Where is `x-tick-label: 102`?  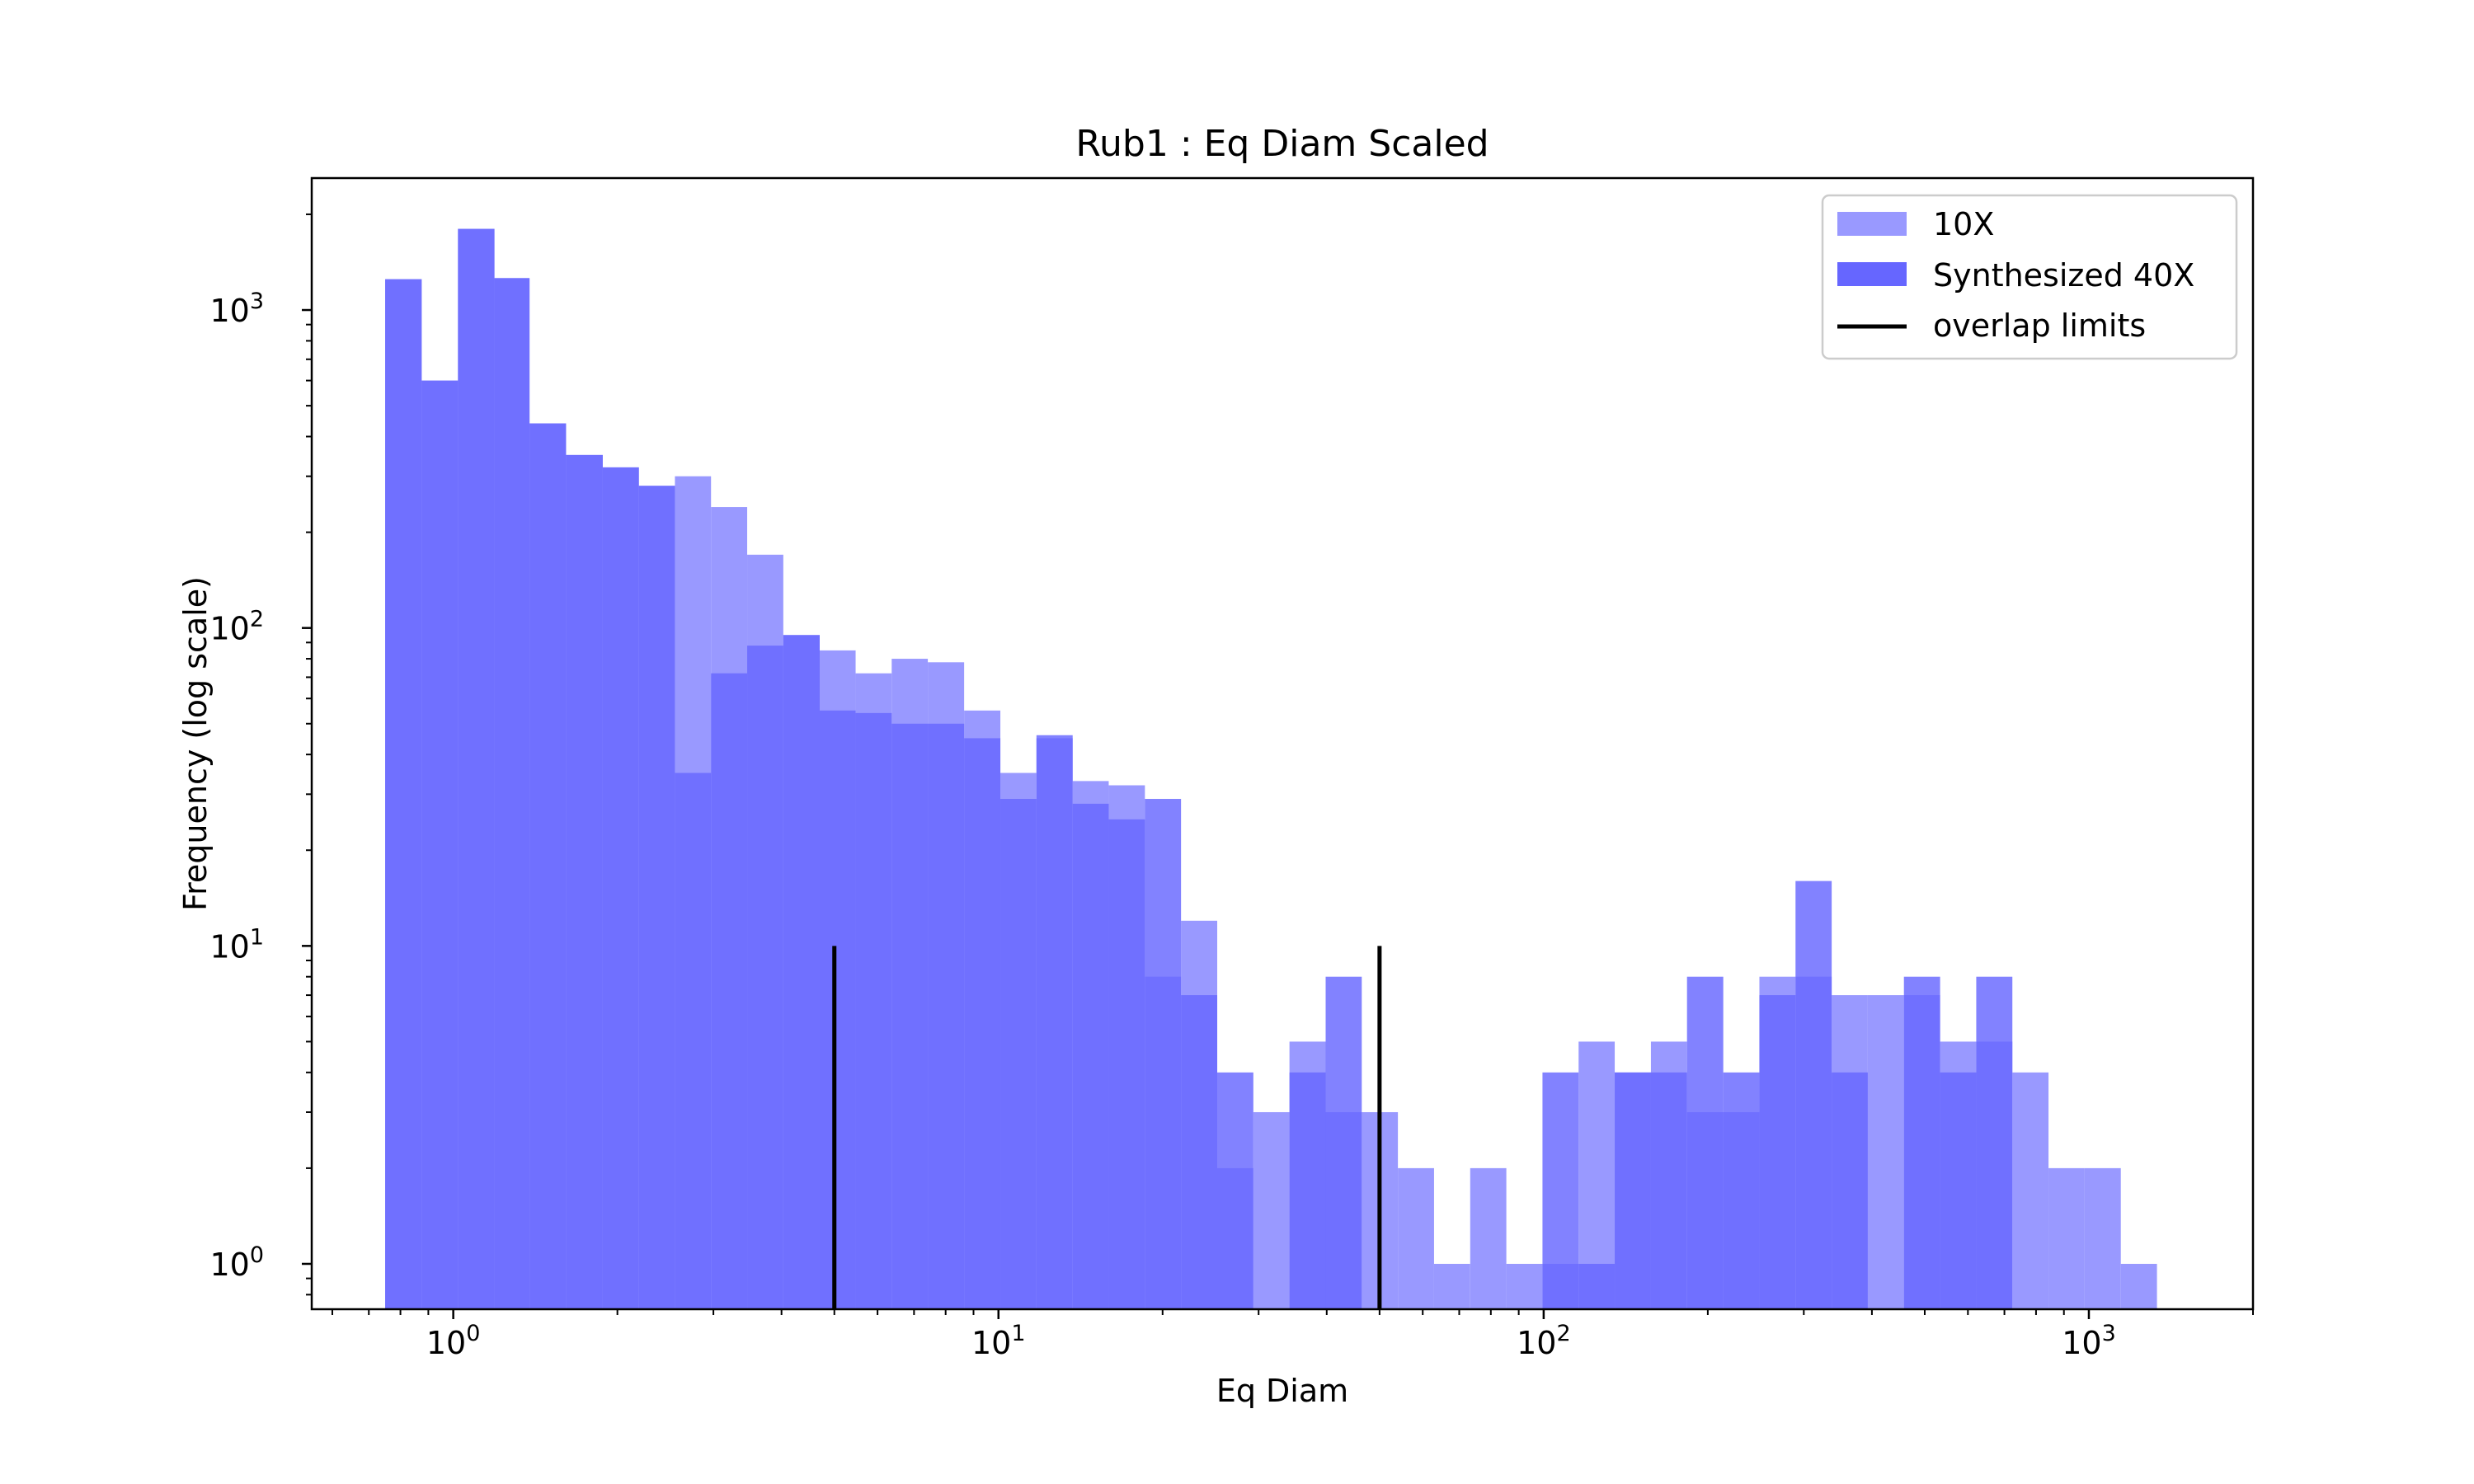 x-tick-label: 102 is located at coordinates (1544, 1341).